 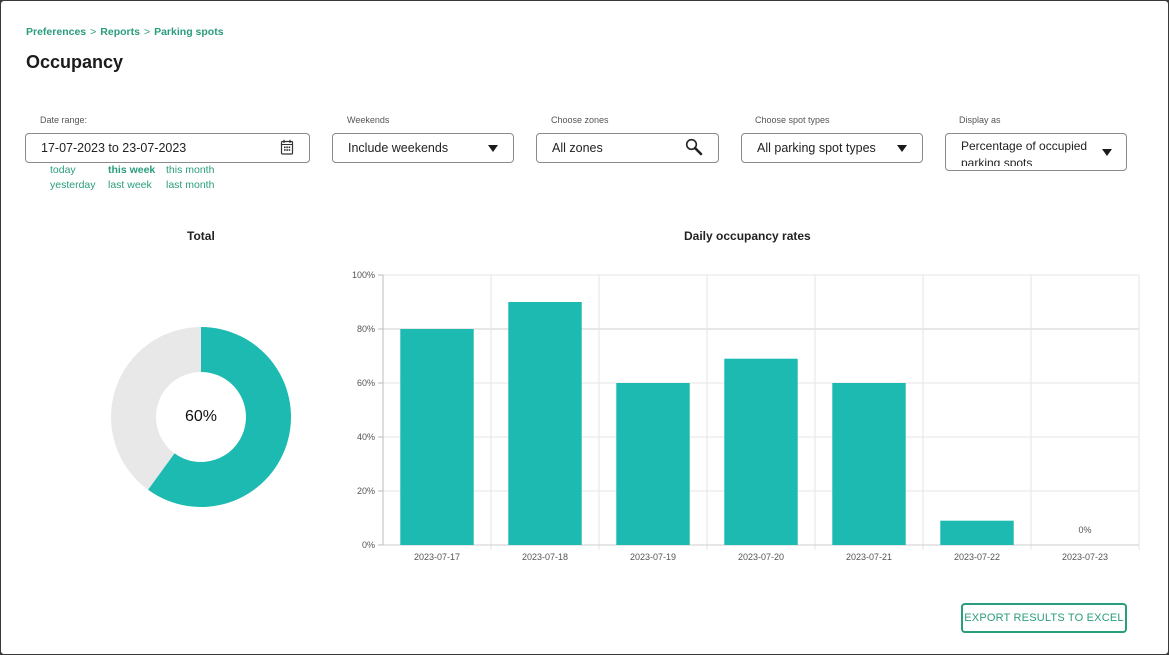 What do you see at coordinates (437, 557) in the screenshot?
I see `x-tick-label: 2023-07-17` at bounding box center [437, 557].